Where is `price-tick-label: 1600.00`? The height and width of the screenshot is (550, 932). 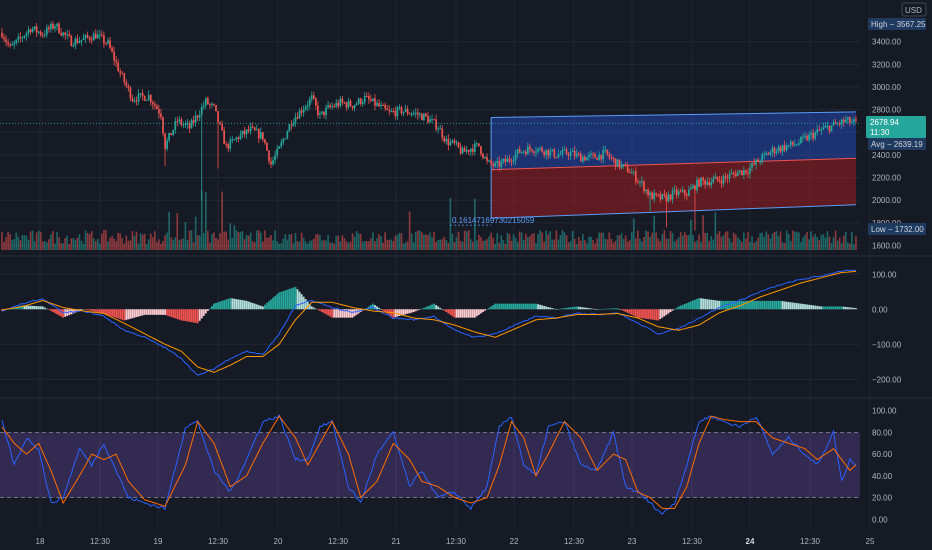 price-tick-label: 1600.00 is located at coordinates (886, 245).